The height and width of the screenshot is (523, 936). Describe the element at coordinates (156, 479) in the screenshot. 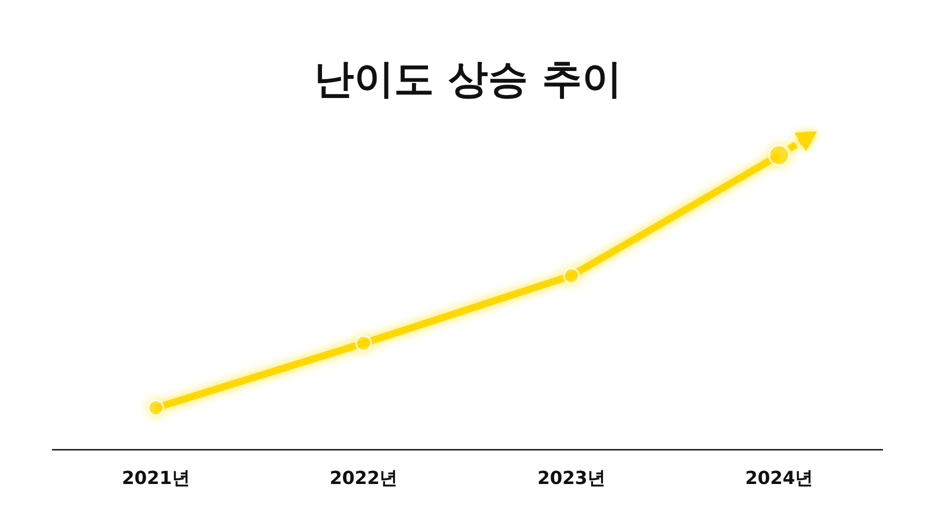

I see `x-tick-label: 2021년` at that location.